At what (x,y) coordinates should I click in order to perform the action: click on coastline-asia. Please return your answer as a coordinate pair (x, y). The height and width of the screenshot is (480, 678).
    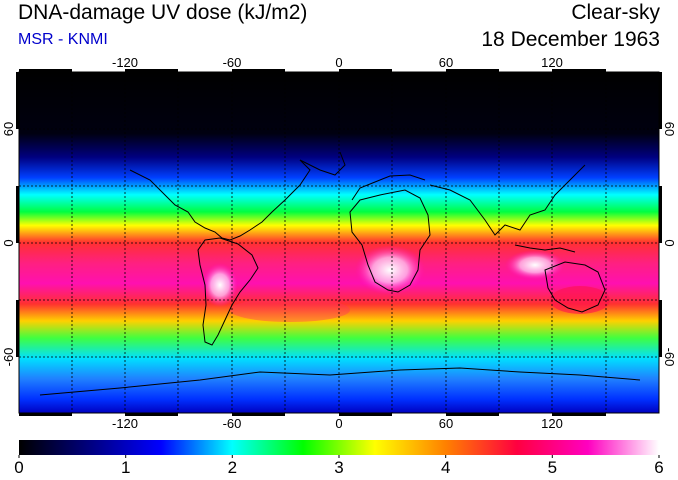
    Looking at the image, I should click on (507, 200).